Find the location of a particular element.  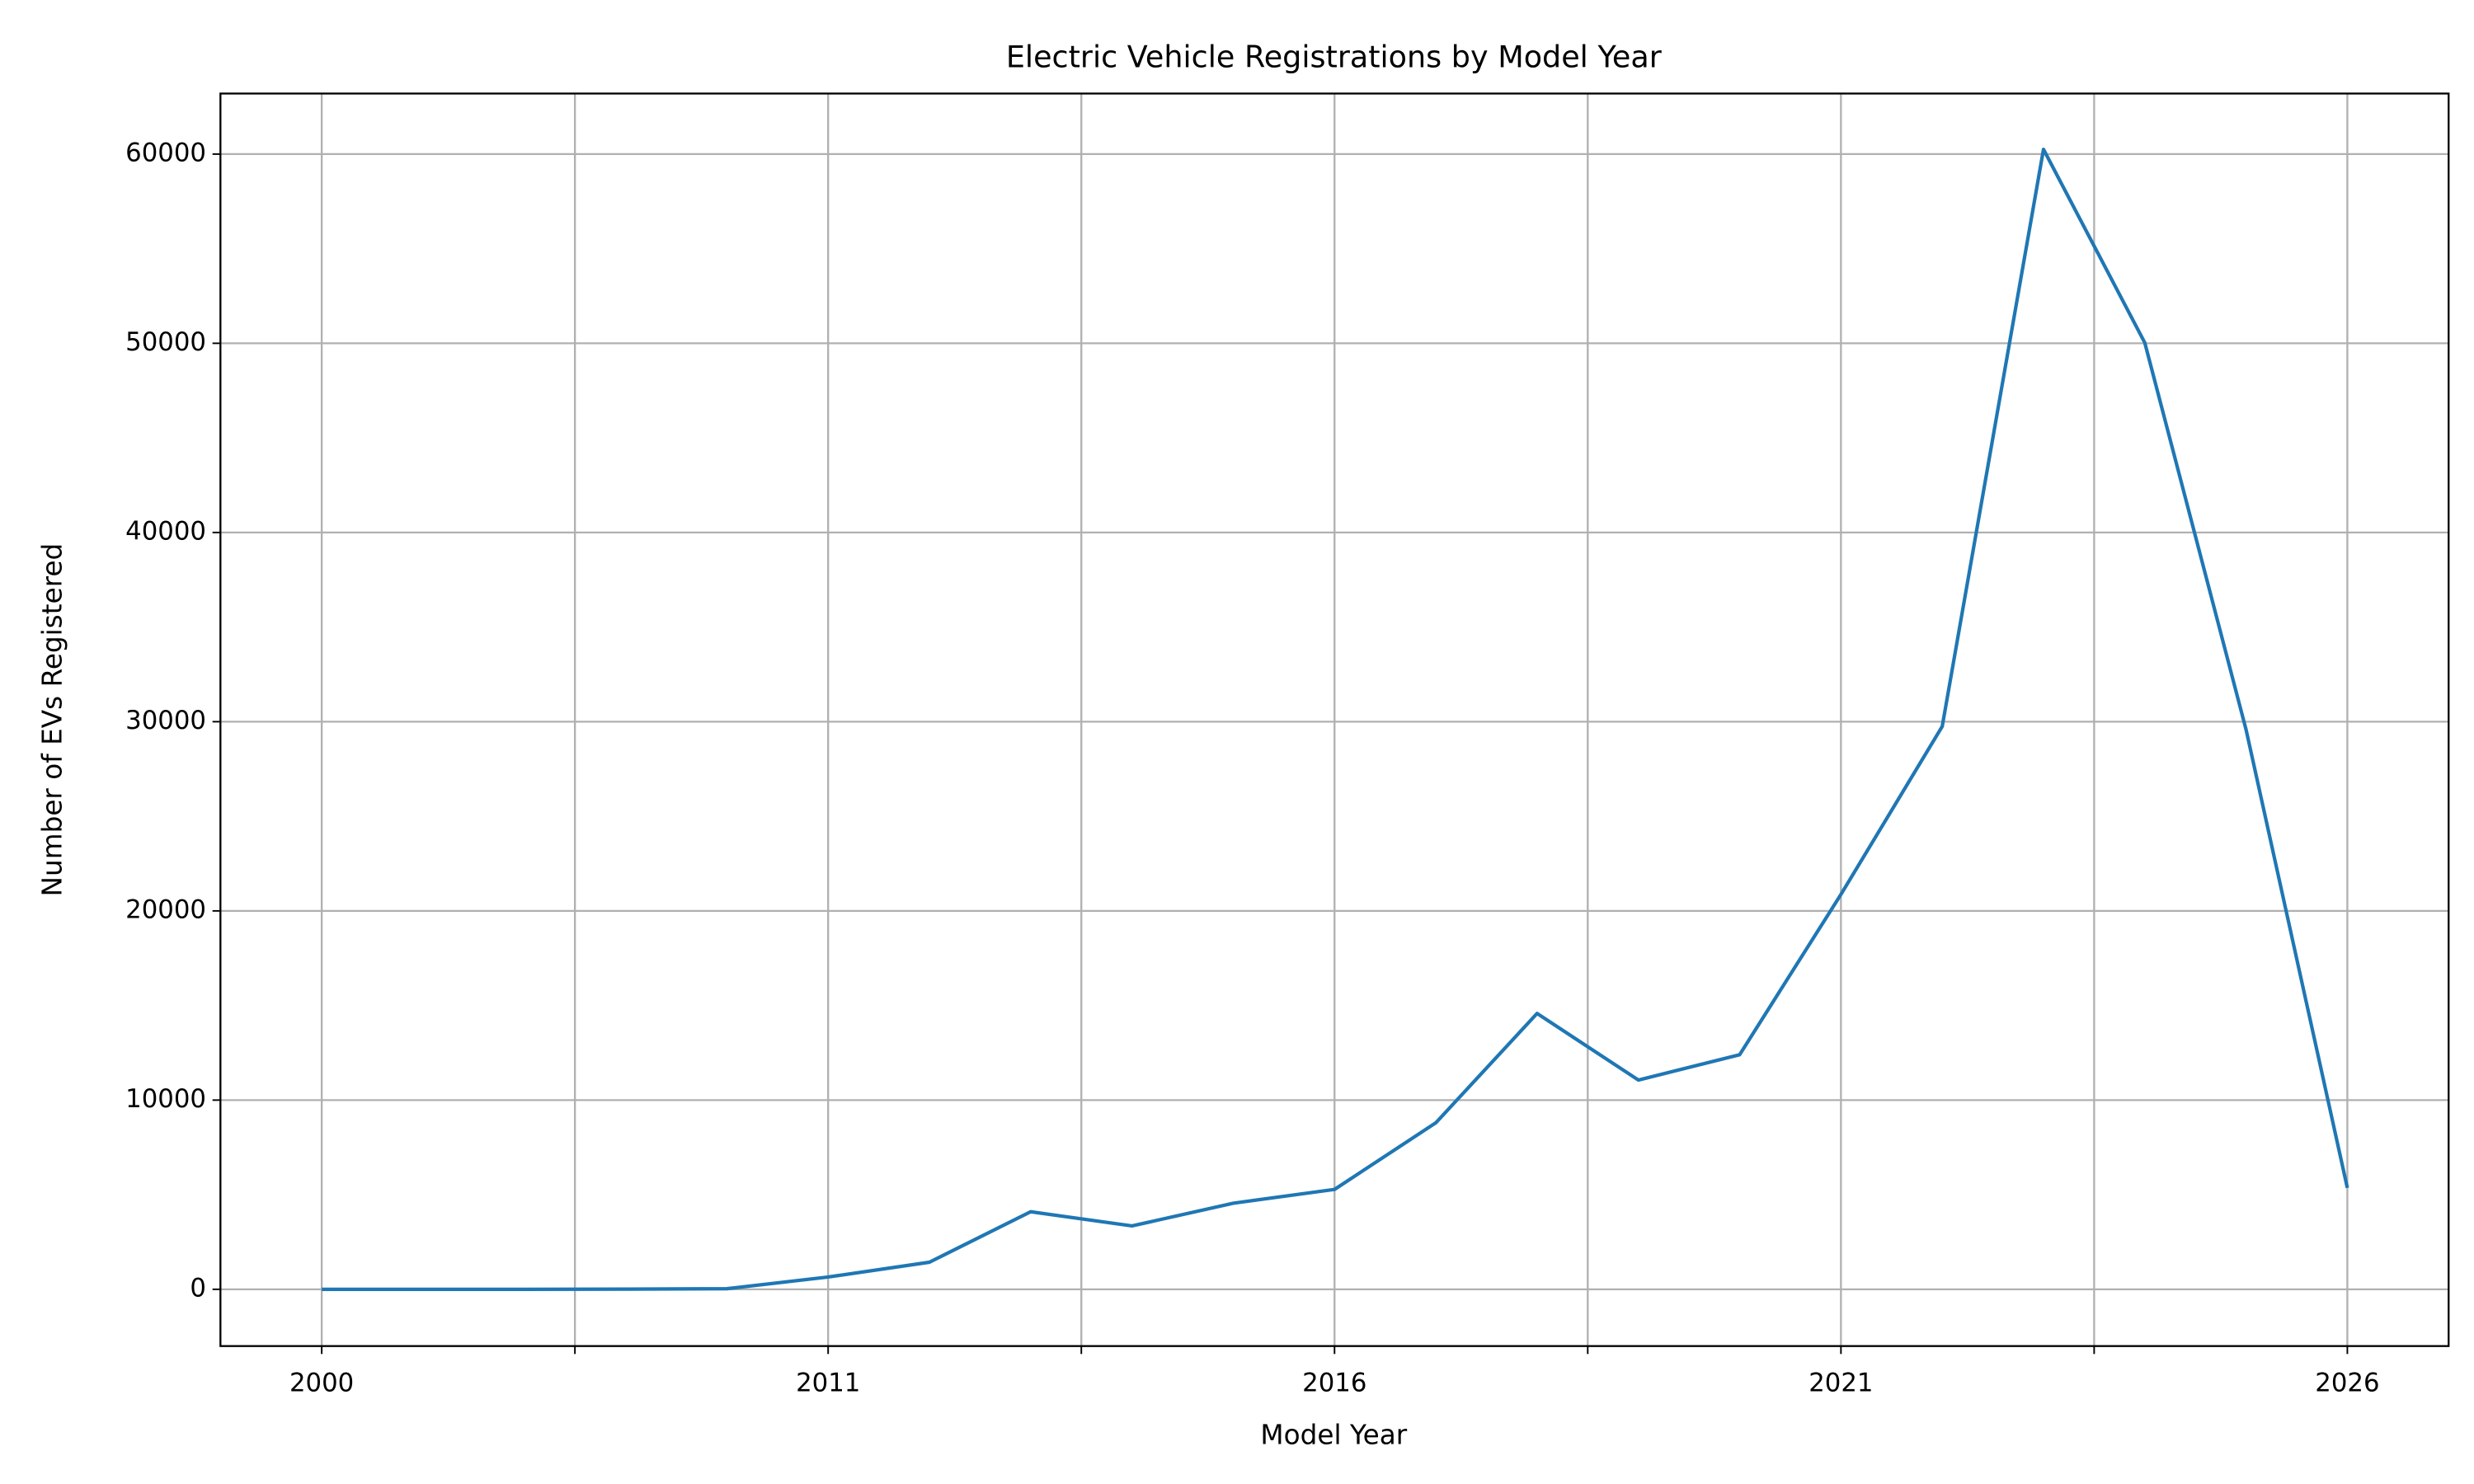

x-tick-label: 2026 is located at coordinates (2347, 1382).